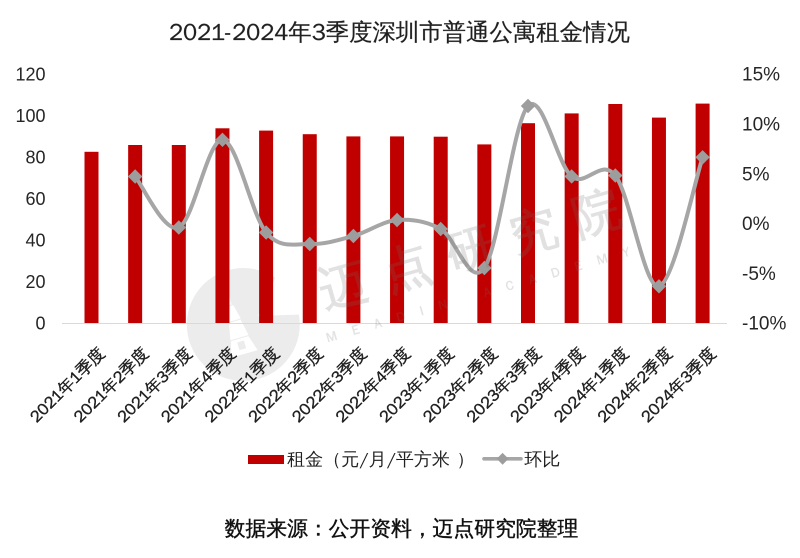 This screenshot has height=558, width=800. Describe the element at coordinates (35, 199) in the screenshot. I see `svg-text: 60` at that location.